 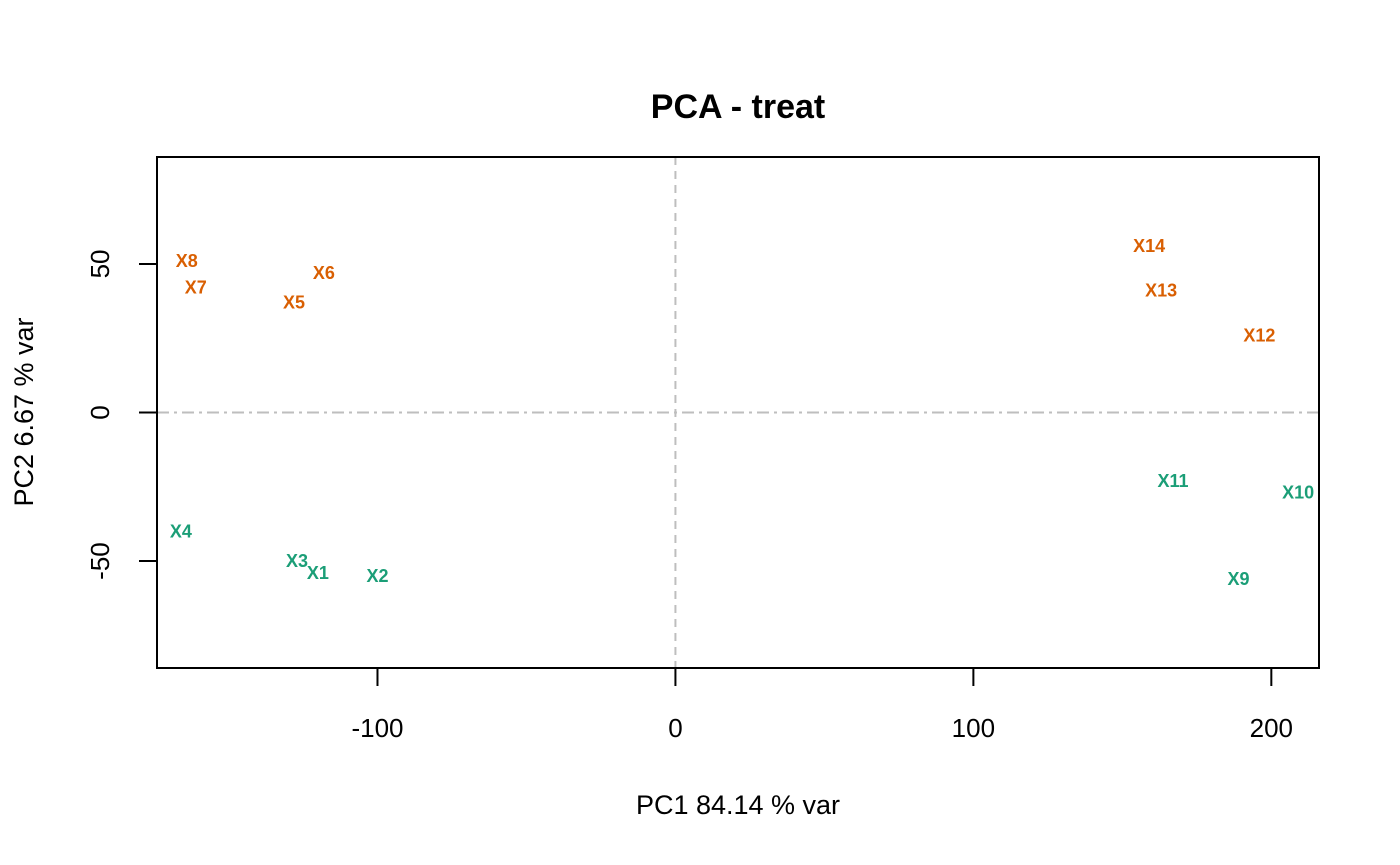 What do you see at coordinates (675, 728) in the screenshot?
I see `x-tick-label: 0` at bounding box center [675, 728].